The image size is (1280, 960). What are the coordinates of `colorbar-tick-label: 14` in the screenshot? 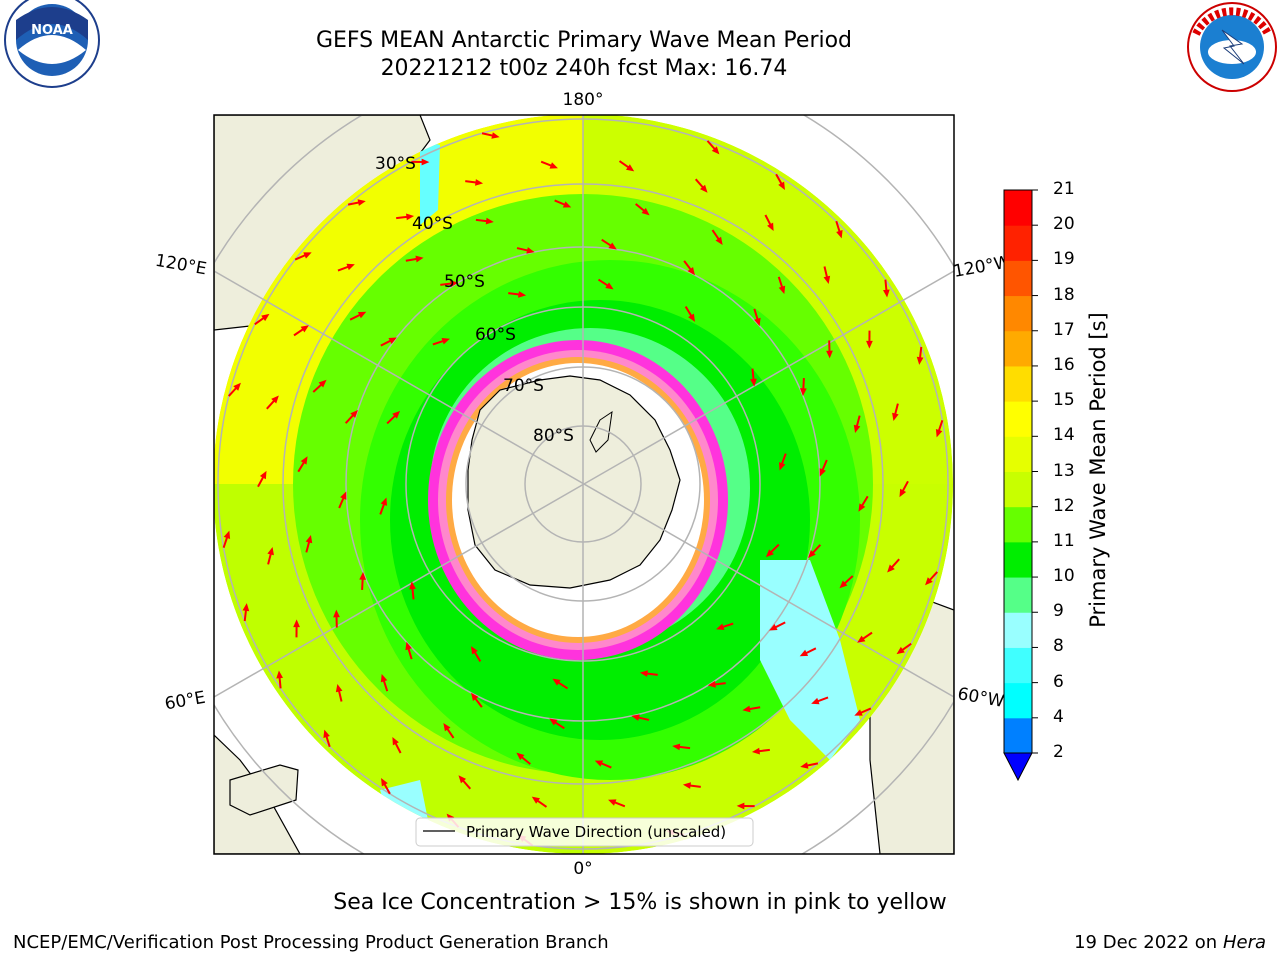 It's located at (1064, 435).